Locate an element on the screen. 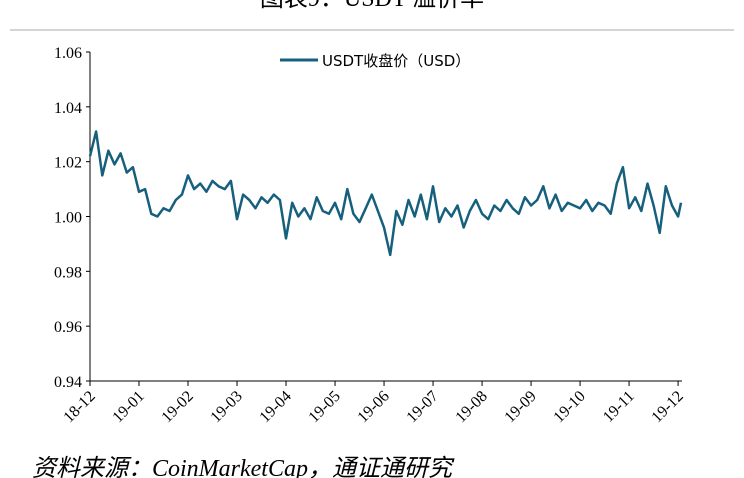 The width and height of the screenshot is (744, 478). x-tick-label: 19-01 is located at coordinates (128, 407).